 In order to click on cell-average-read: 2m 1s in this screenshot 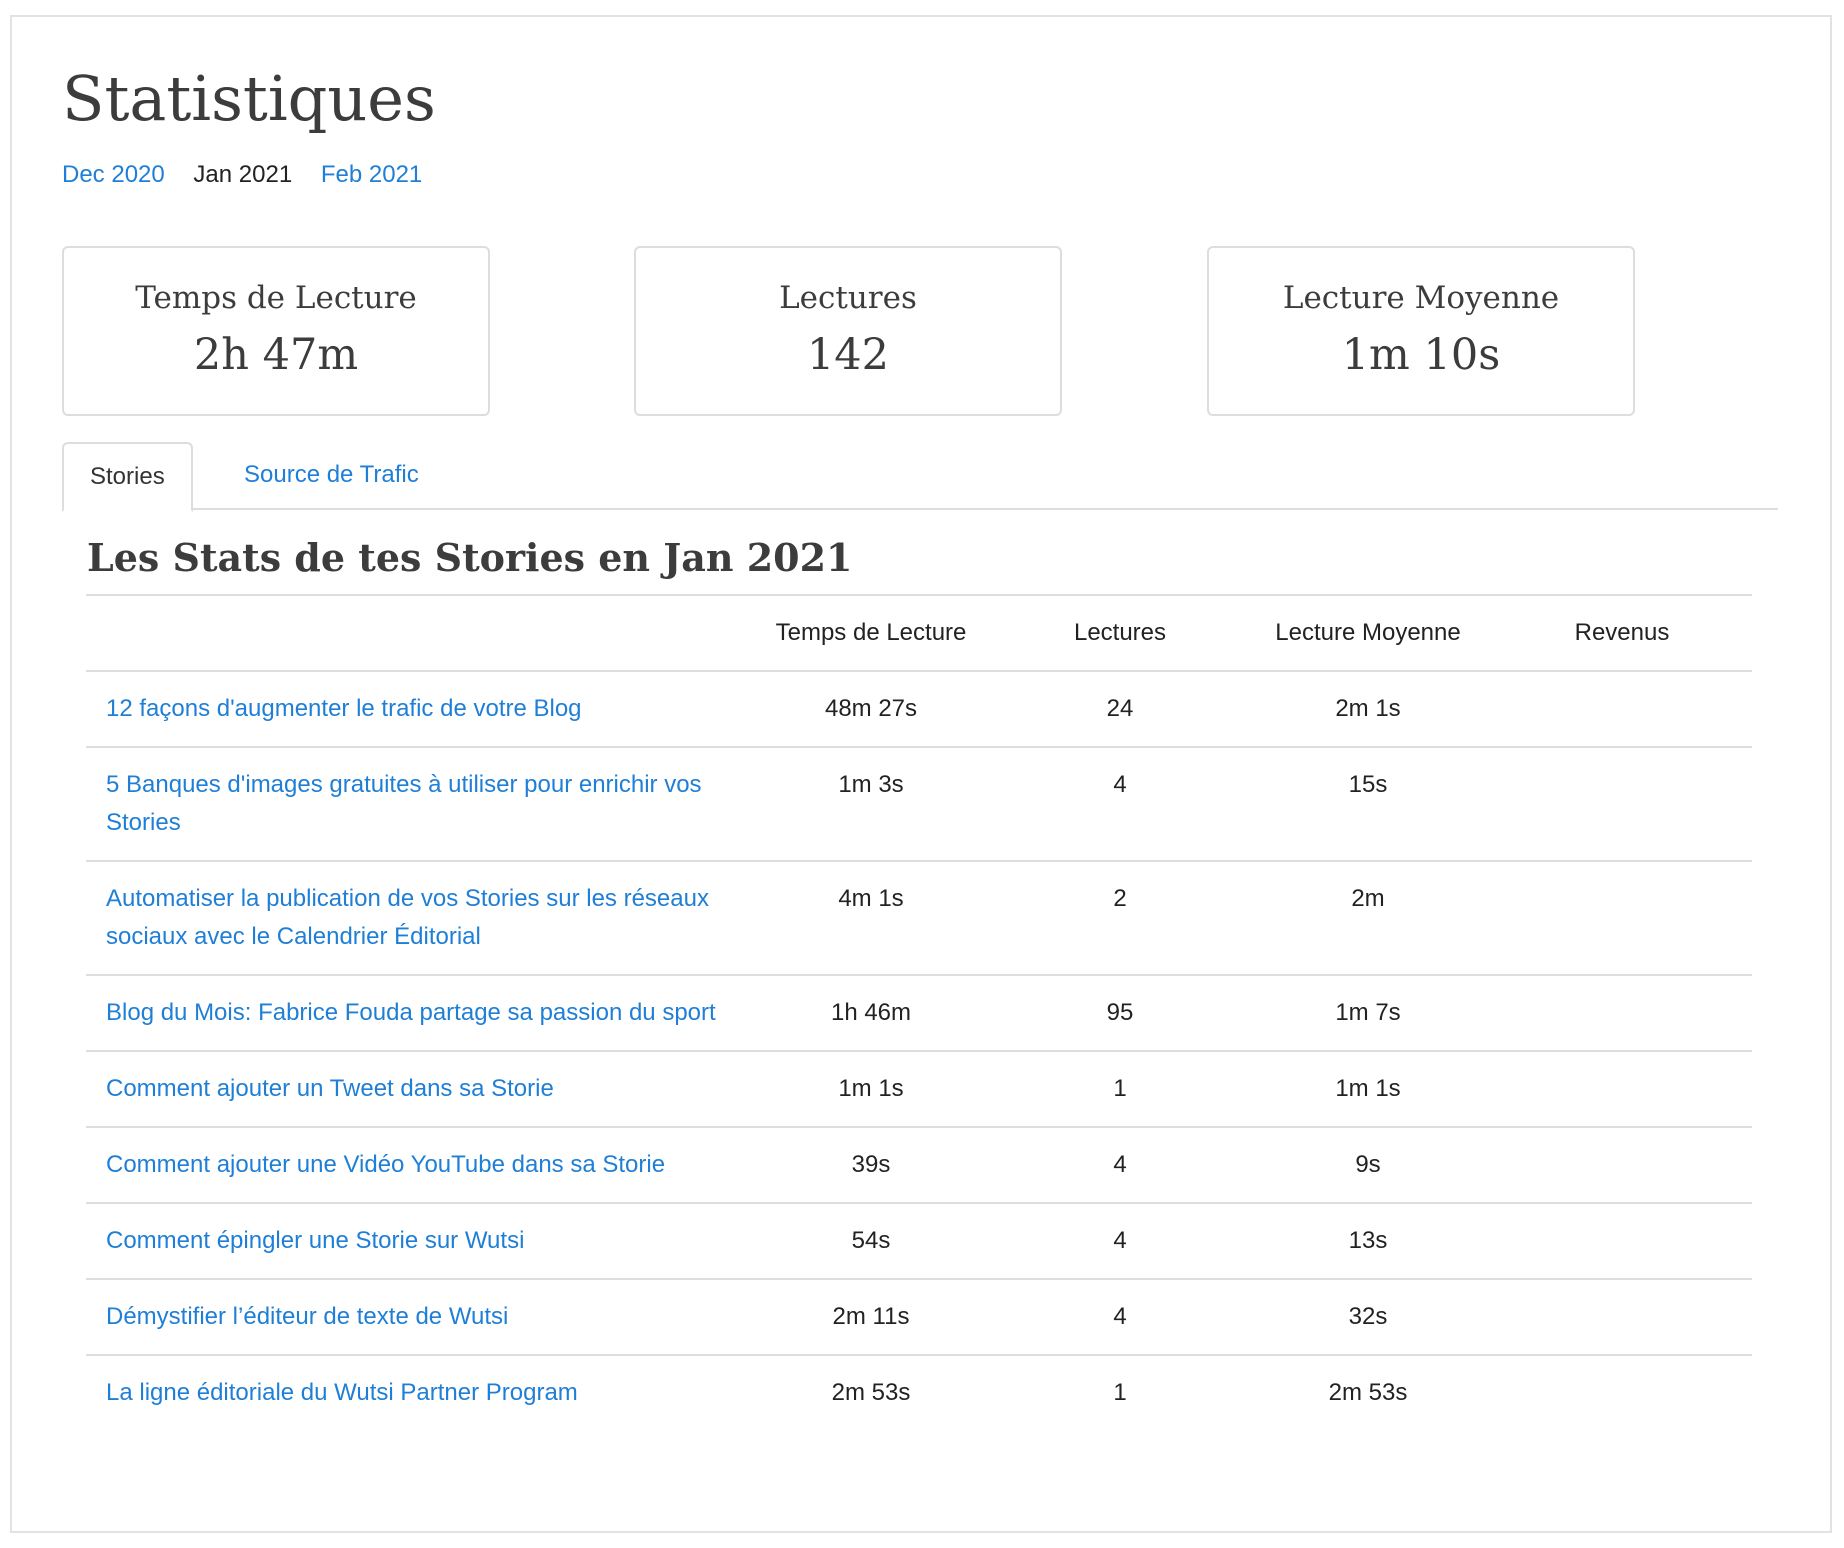, I will do `click(1368, 709)`.